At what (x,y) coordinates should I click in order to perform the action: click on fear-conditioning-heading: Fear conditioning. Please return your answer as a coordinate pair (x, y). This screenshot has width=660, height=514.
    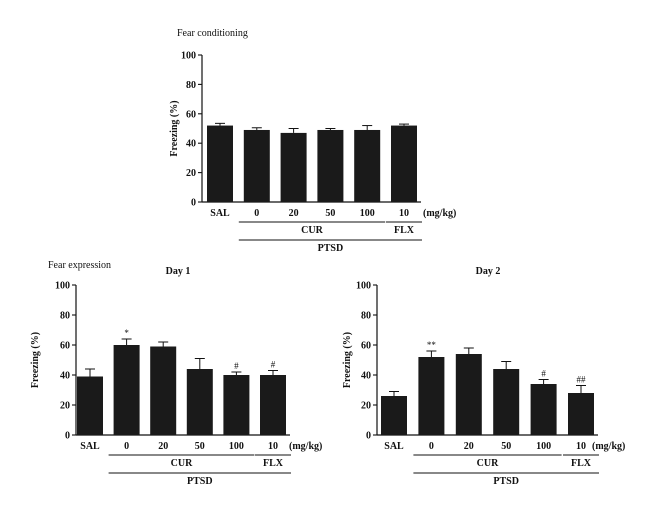
    Looking at the image, I should click on (212, 33).